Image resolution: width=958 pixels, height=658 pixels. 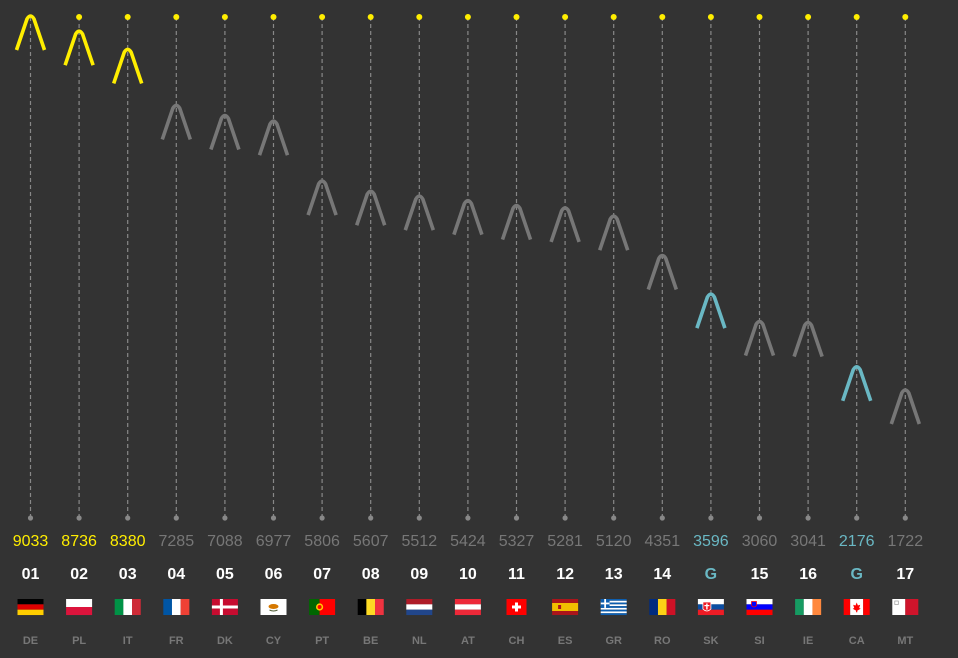 What do you see at coordinates (225, 541) in the screenshot?
I see `value-label-dk: 7088` at bounding box center [225, 541].